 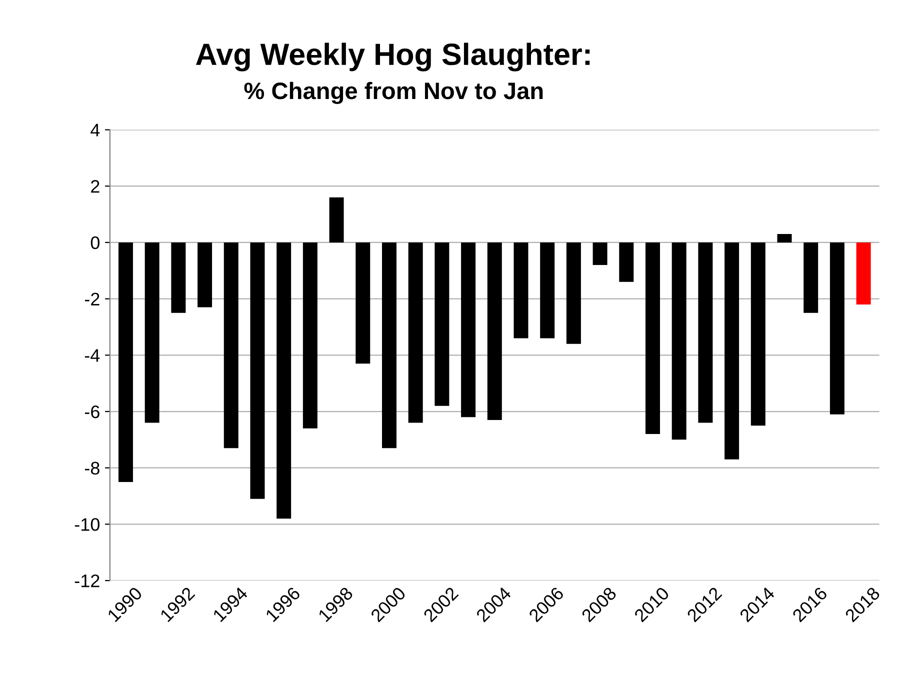 I want to click on y-tick-label: -6, so click(x=92, y=411).